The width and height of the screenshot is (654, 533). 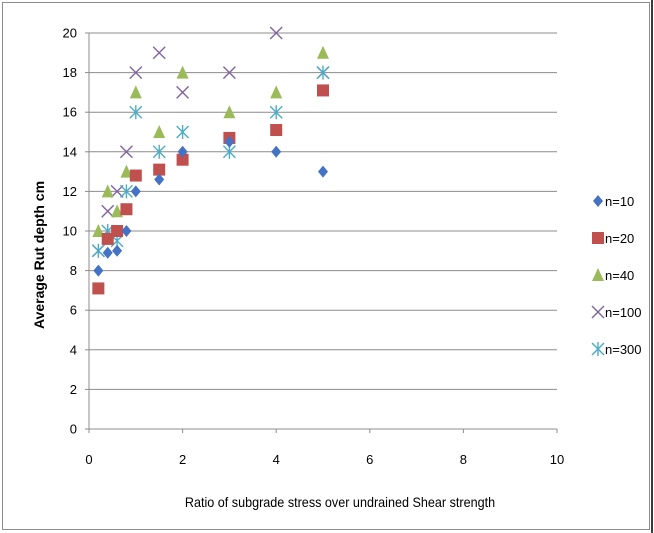 What do you see at coordinates (463, 459) in the screenshot?
I see `x-tick-label: 8` at bounding box center [463, 459].